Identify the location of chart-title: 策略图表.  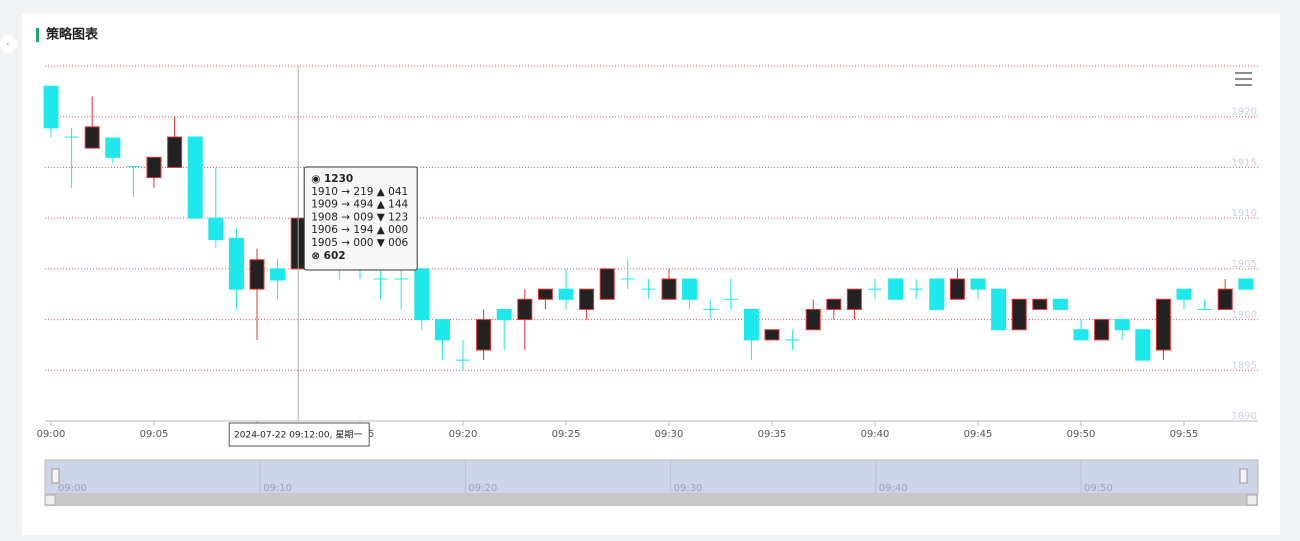
(72, 35).